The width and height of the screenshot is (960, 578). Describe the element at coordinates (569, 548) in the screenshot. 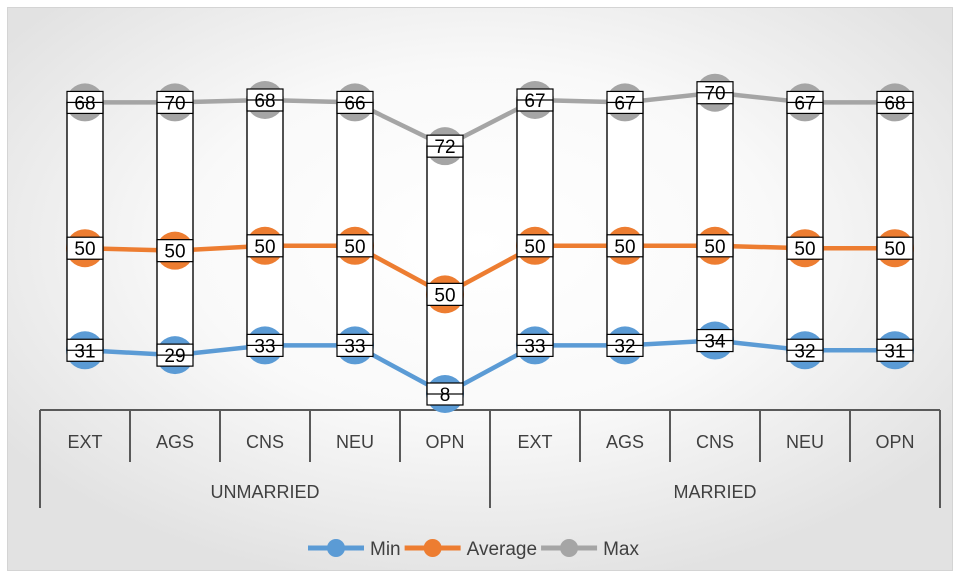

I see `legend-marker-max` at that location.